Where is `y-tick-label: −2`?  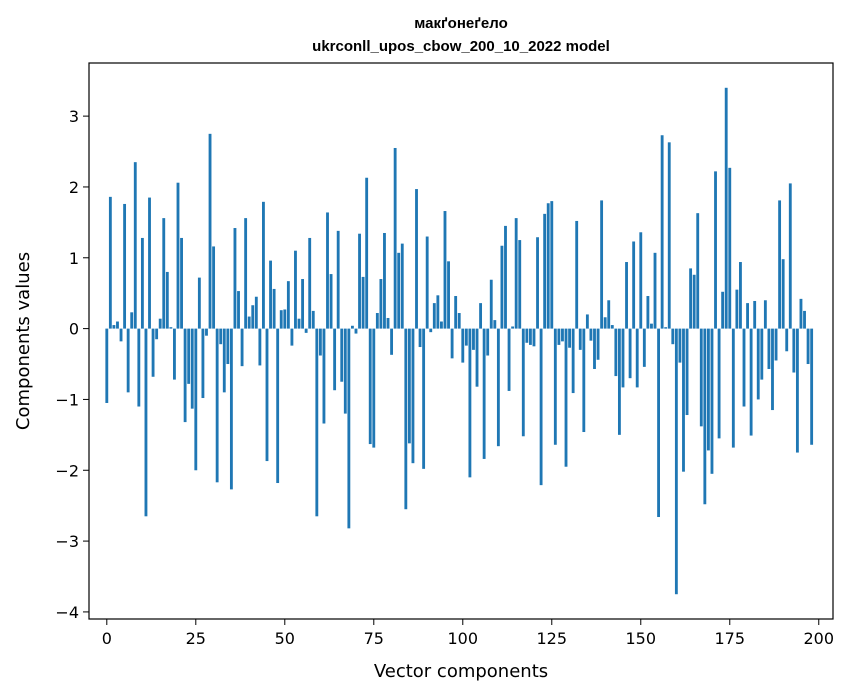
y-tick-label: −2 is located at coordinates (67, 470).